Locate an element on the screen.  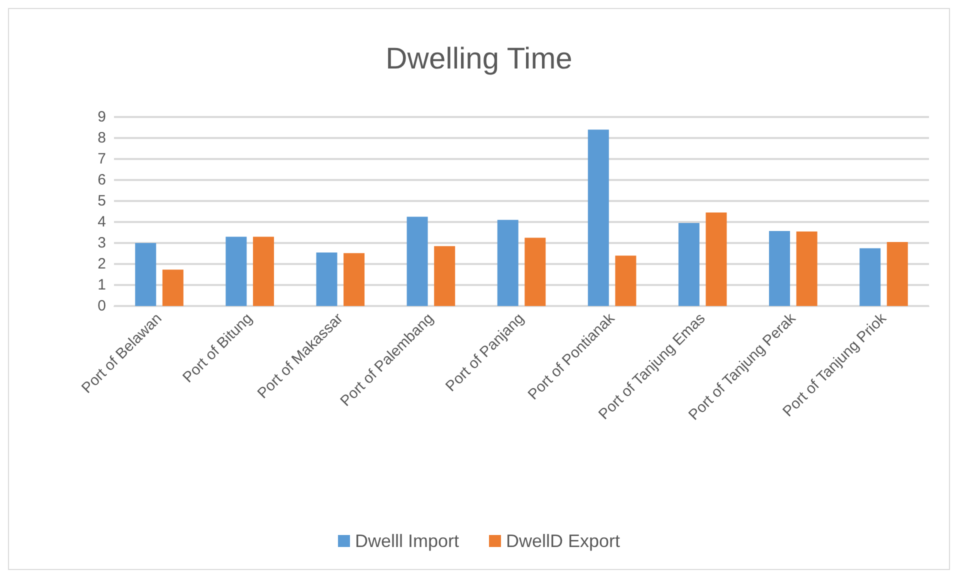
y-tick-label: 5 is located at coordinates (102, 201).